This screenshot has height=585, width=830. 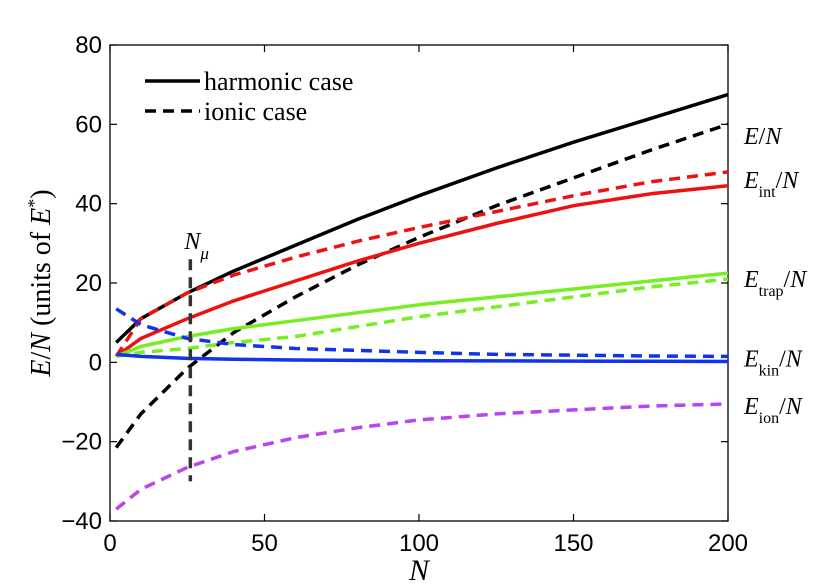 I want to click on x-tick-label: 0, so click(x=109, y=543).